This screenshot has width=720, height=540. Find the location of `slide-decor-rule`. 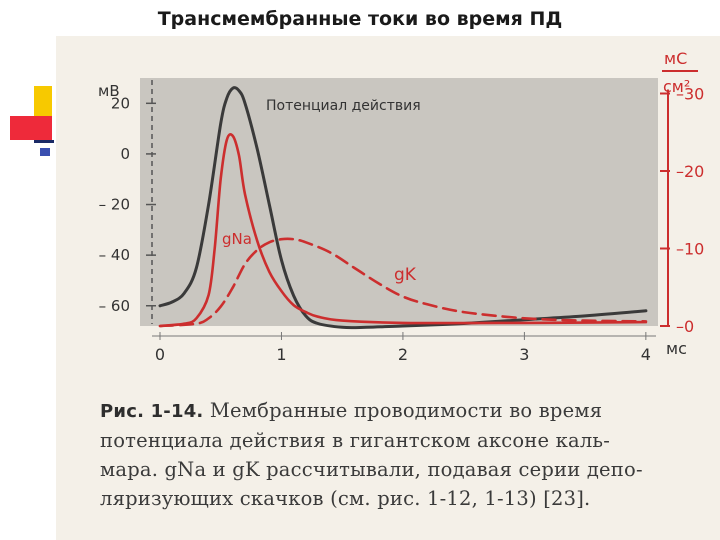

slide-decor-rule is located at coordinates (44, 141).